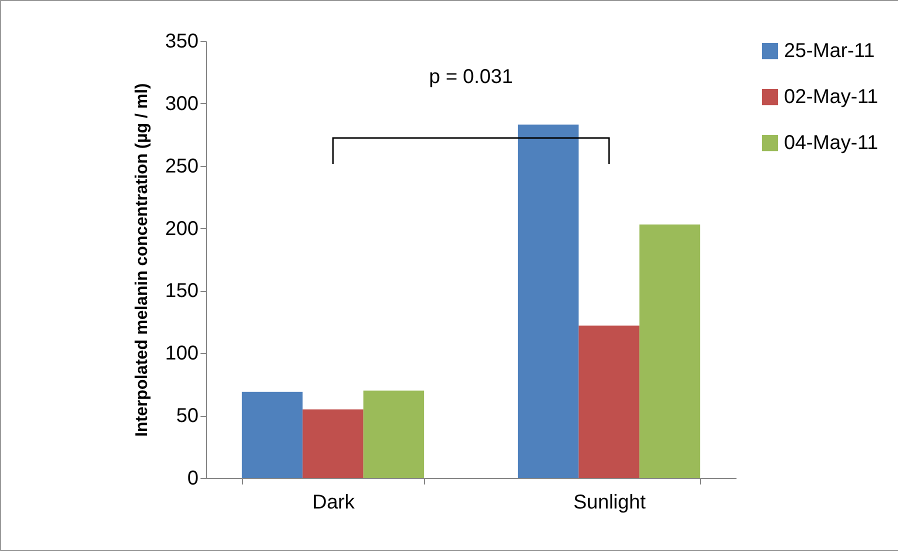 This screenshot has height=551, width=898. I want to click on y-tick-label: 0, so click(192, 479).